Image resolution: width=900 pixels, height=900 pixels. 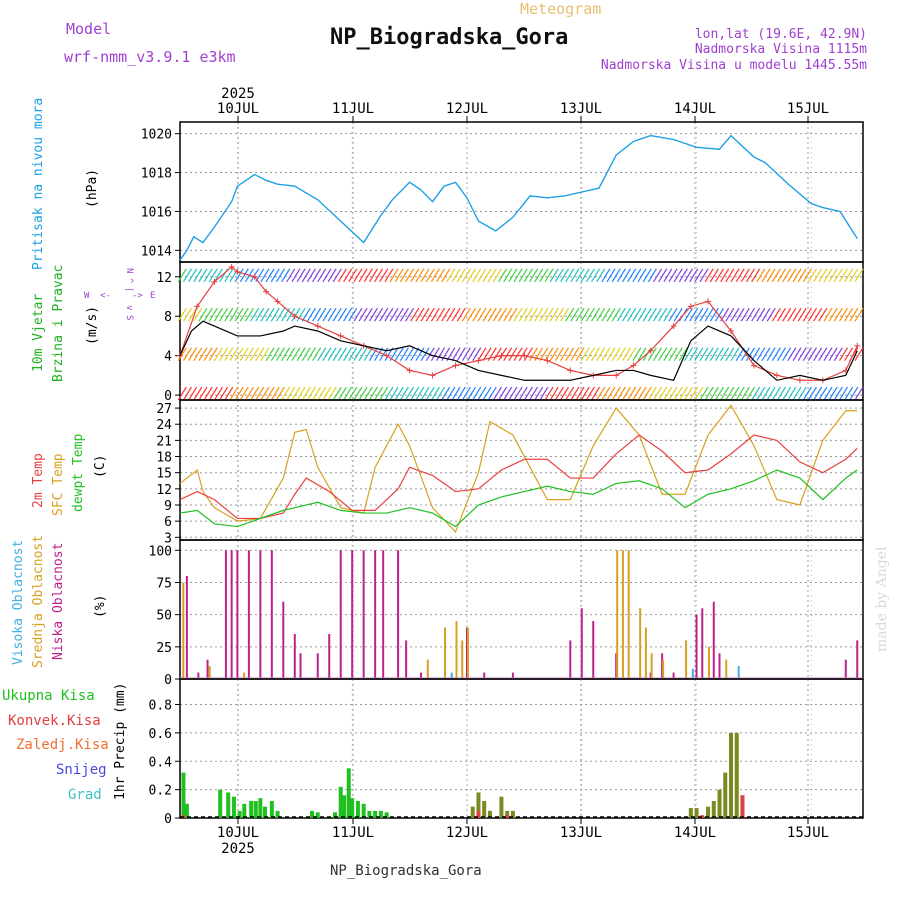 I want to click on y-tick-label: 24, so click(x=164, y=425).